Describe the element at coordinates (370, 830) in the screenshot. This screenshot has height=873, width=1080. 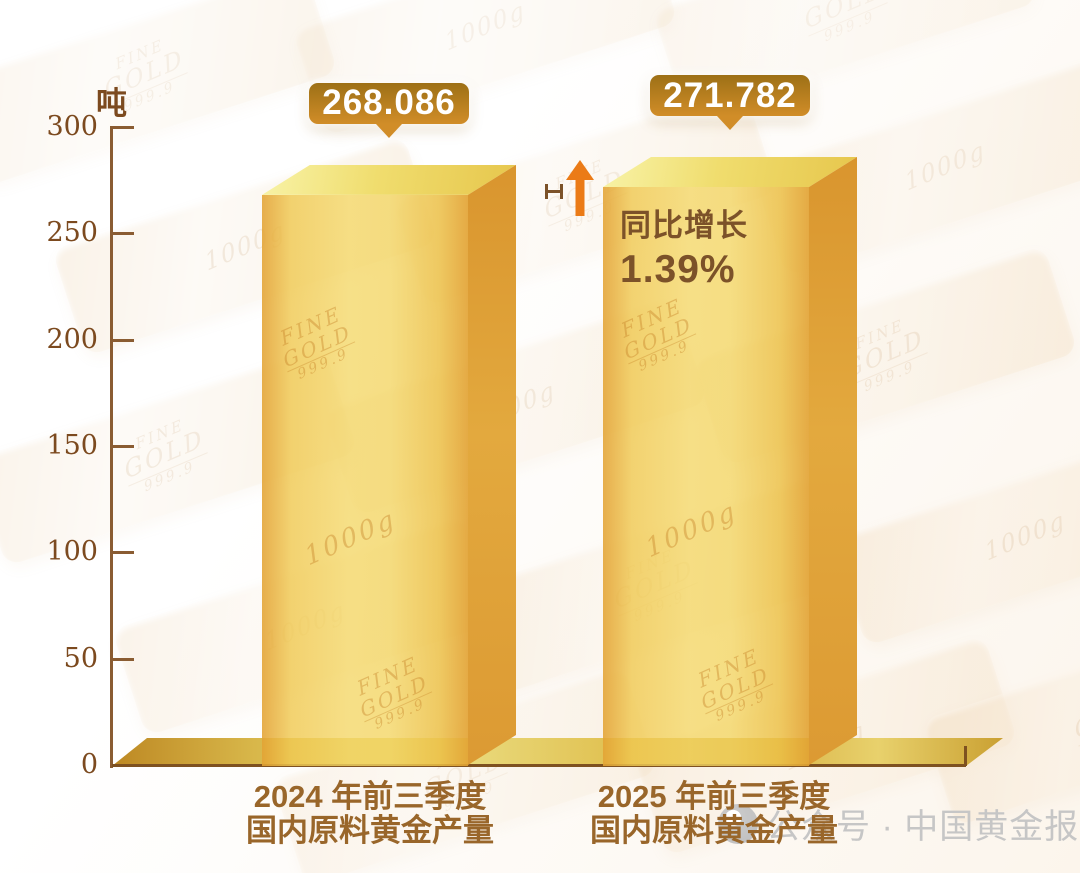
I see `x-label-2024-line2: 国内原料黄金产量` at that location.